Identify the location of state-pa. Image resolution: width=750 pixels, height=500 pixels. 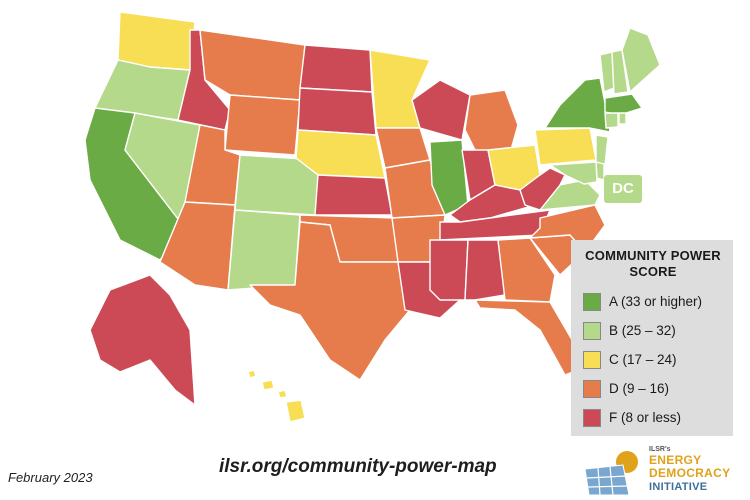
(565, 146).